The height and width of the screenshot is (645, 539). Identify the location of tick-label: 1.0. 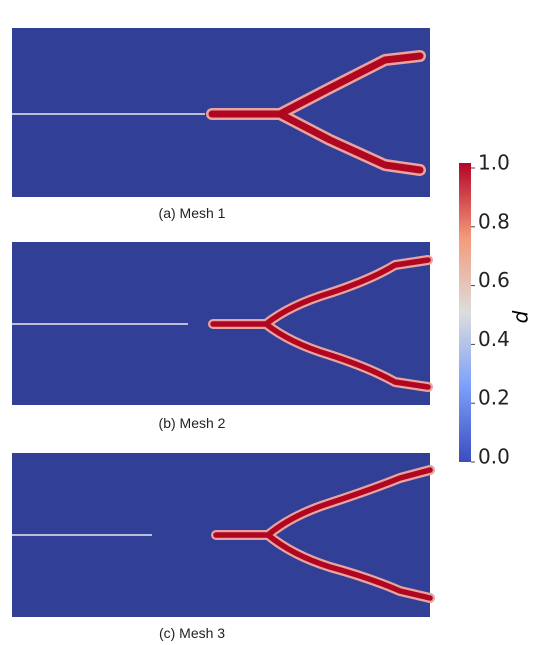
(494, 163).